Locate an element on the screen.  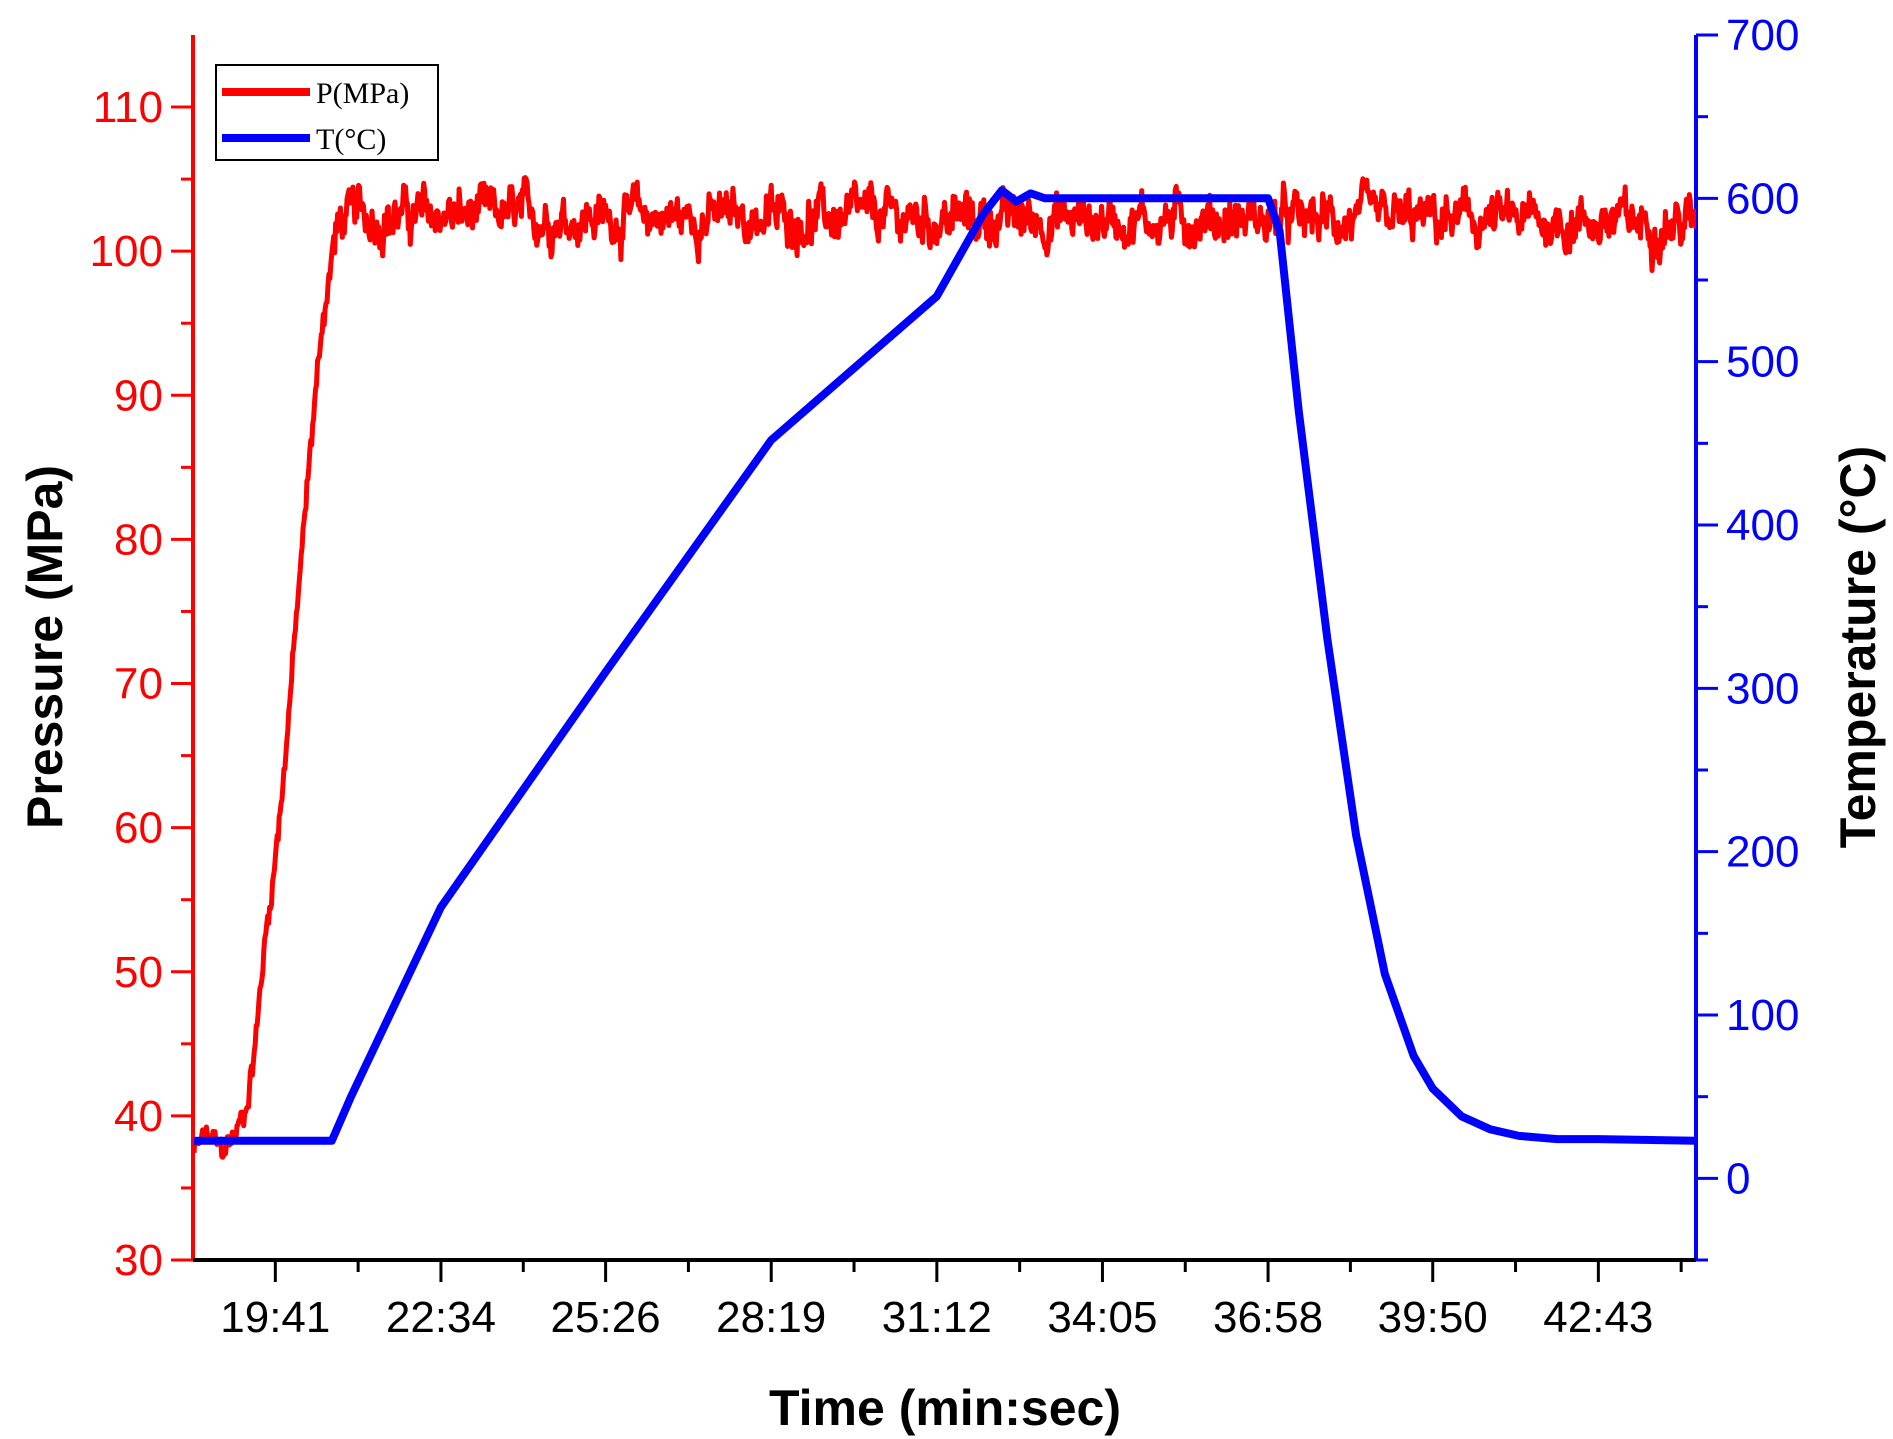
x-tick-label: 42:43 is located at coordinates (1598, 1317).